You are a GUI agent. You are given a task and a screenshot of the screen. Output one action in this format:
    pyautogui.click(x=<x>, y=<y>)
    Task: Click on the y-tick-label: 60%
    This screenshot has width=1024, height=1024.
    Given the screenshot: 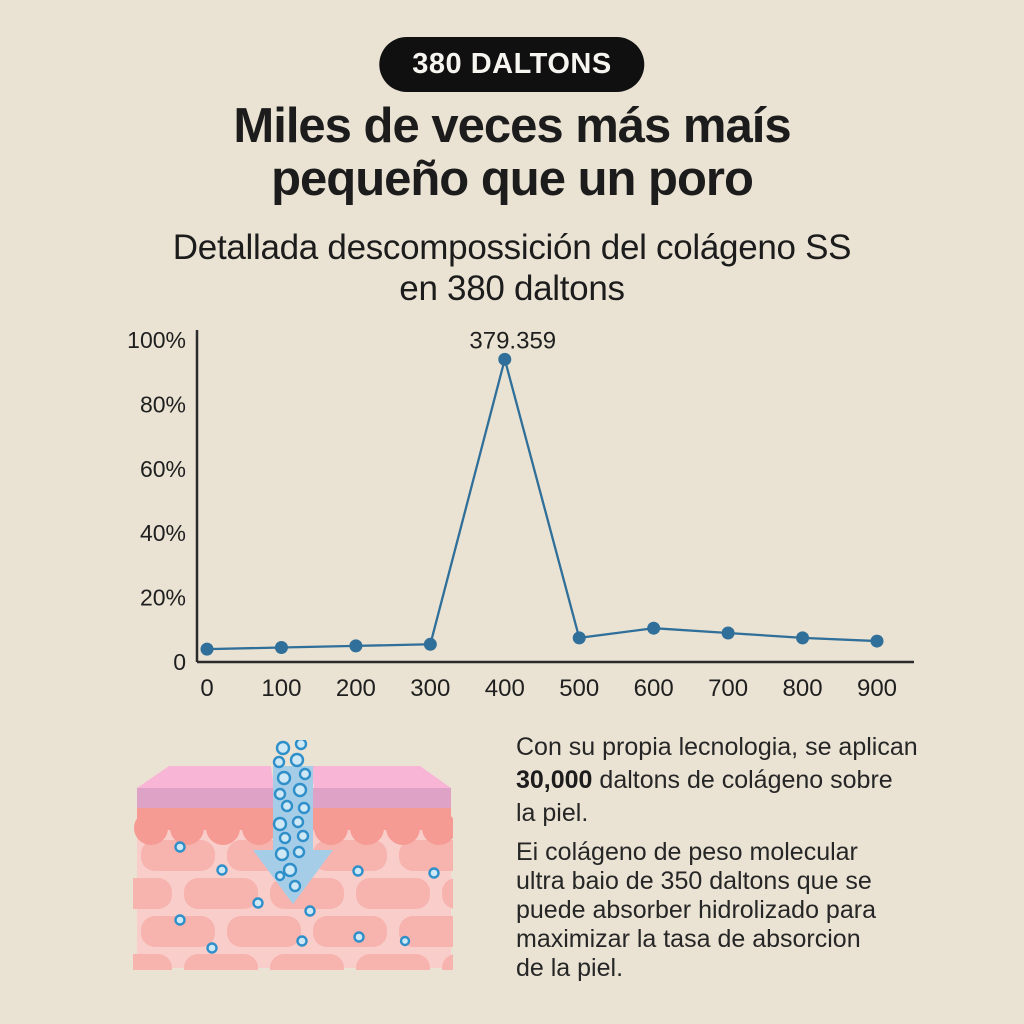 What is the action you would take?
    pyautogui.click(x=163, y=469)
    